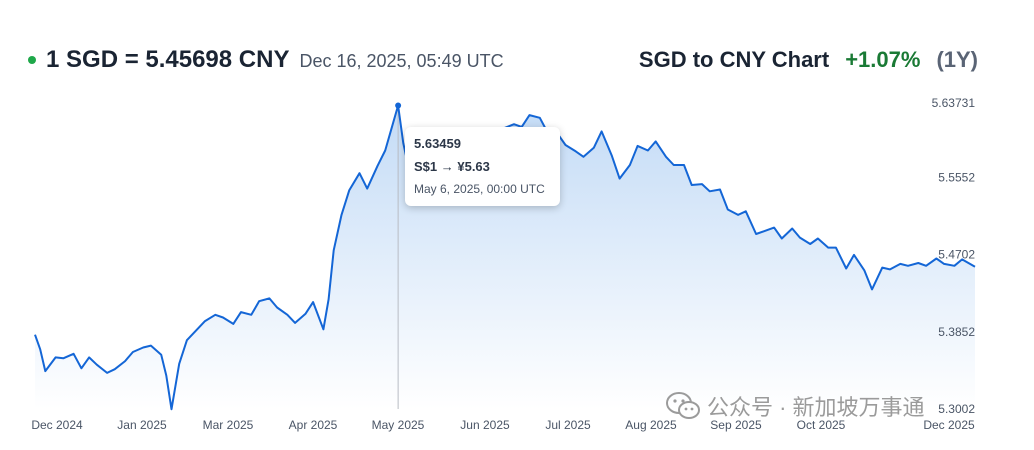 The width and height of the screenshot is (1034, 450). I want to click on x-tick-label: Jul 2025, so click(568, 425).